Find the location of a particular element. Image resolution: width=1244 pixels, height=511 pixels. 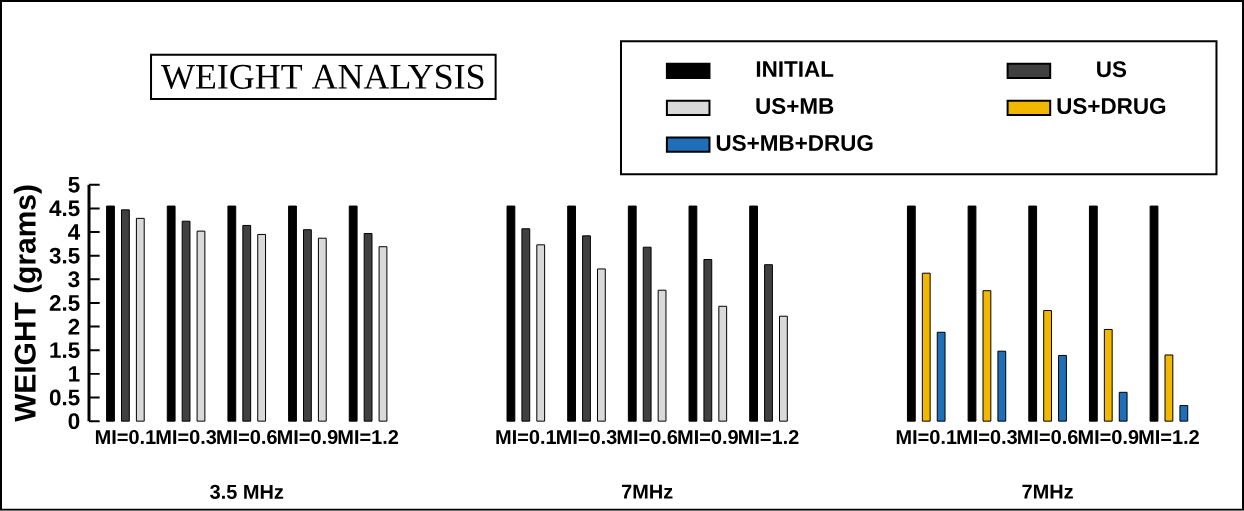

y-tick-label: 2 is located at coordinates (74, 326).